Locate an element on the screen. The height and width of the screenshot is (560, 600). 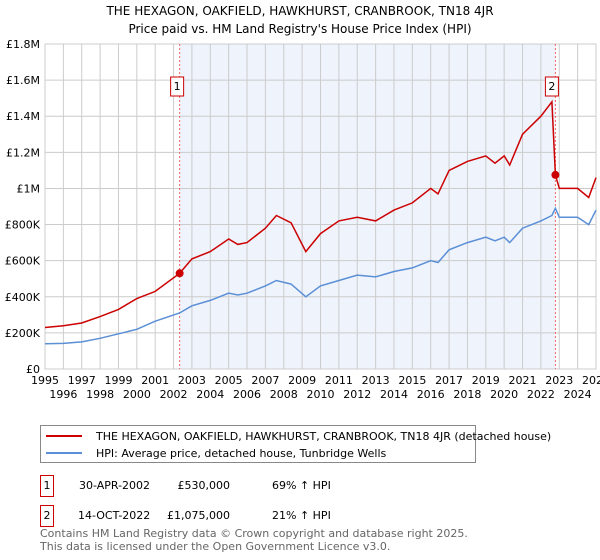
x-tick-label: 1995 is located at coordinates (45, 380).